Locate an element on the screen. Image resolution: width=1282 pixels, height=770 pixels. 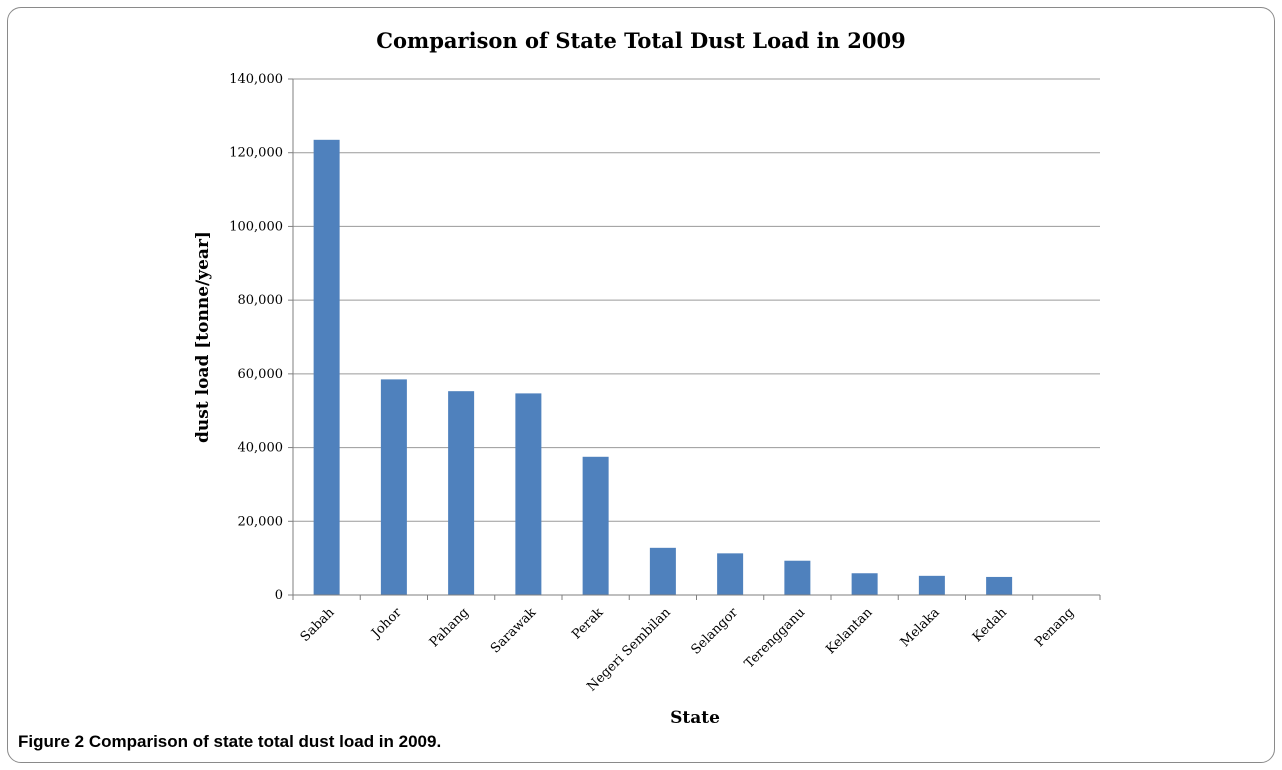
y-tick-label: 60,000 is located at coordinates (261, 374).